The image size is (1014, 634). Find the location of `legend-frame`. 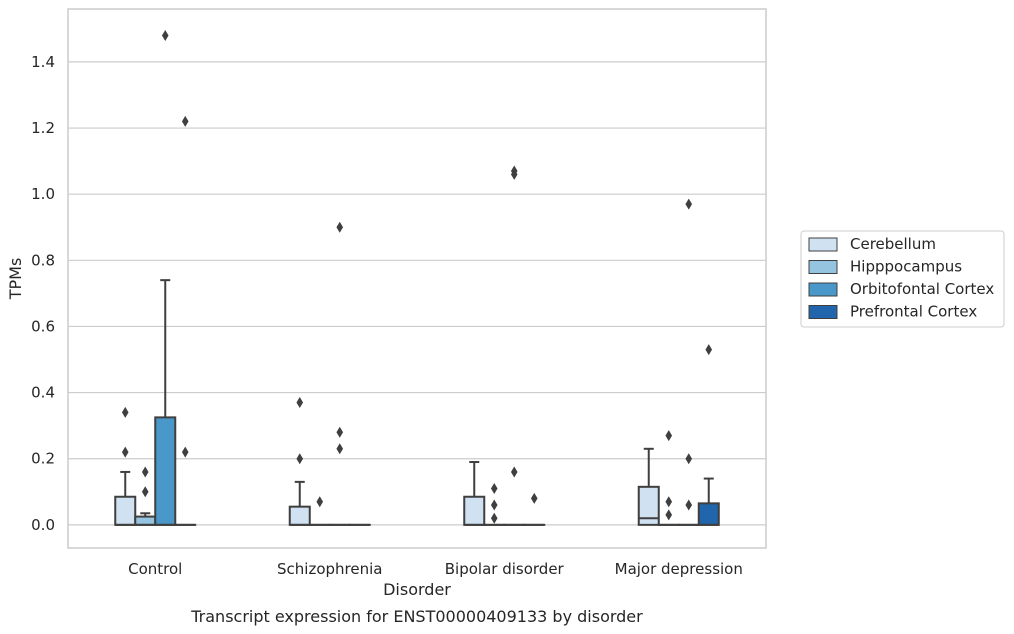

legend-frame is located at coordinates (902, 279).